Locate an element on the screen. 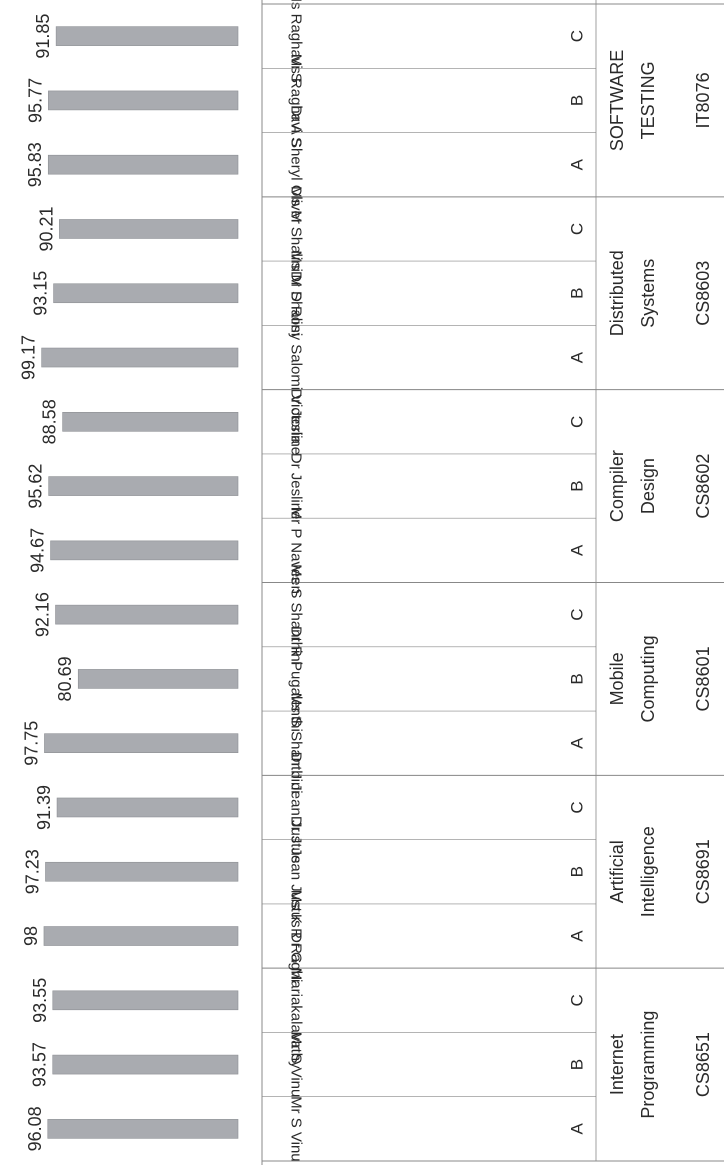 The width and height of the screenshot is (724, 1166). bar-cs8602-a is located at coordinates (144, 550).